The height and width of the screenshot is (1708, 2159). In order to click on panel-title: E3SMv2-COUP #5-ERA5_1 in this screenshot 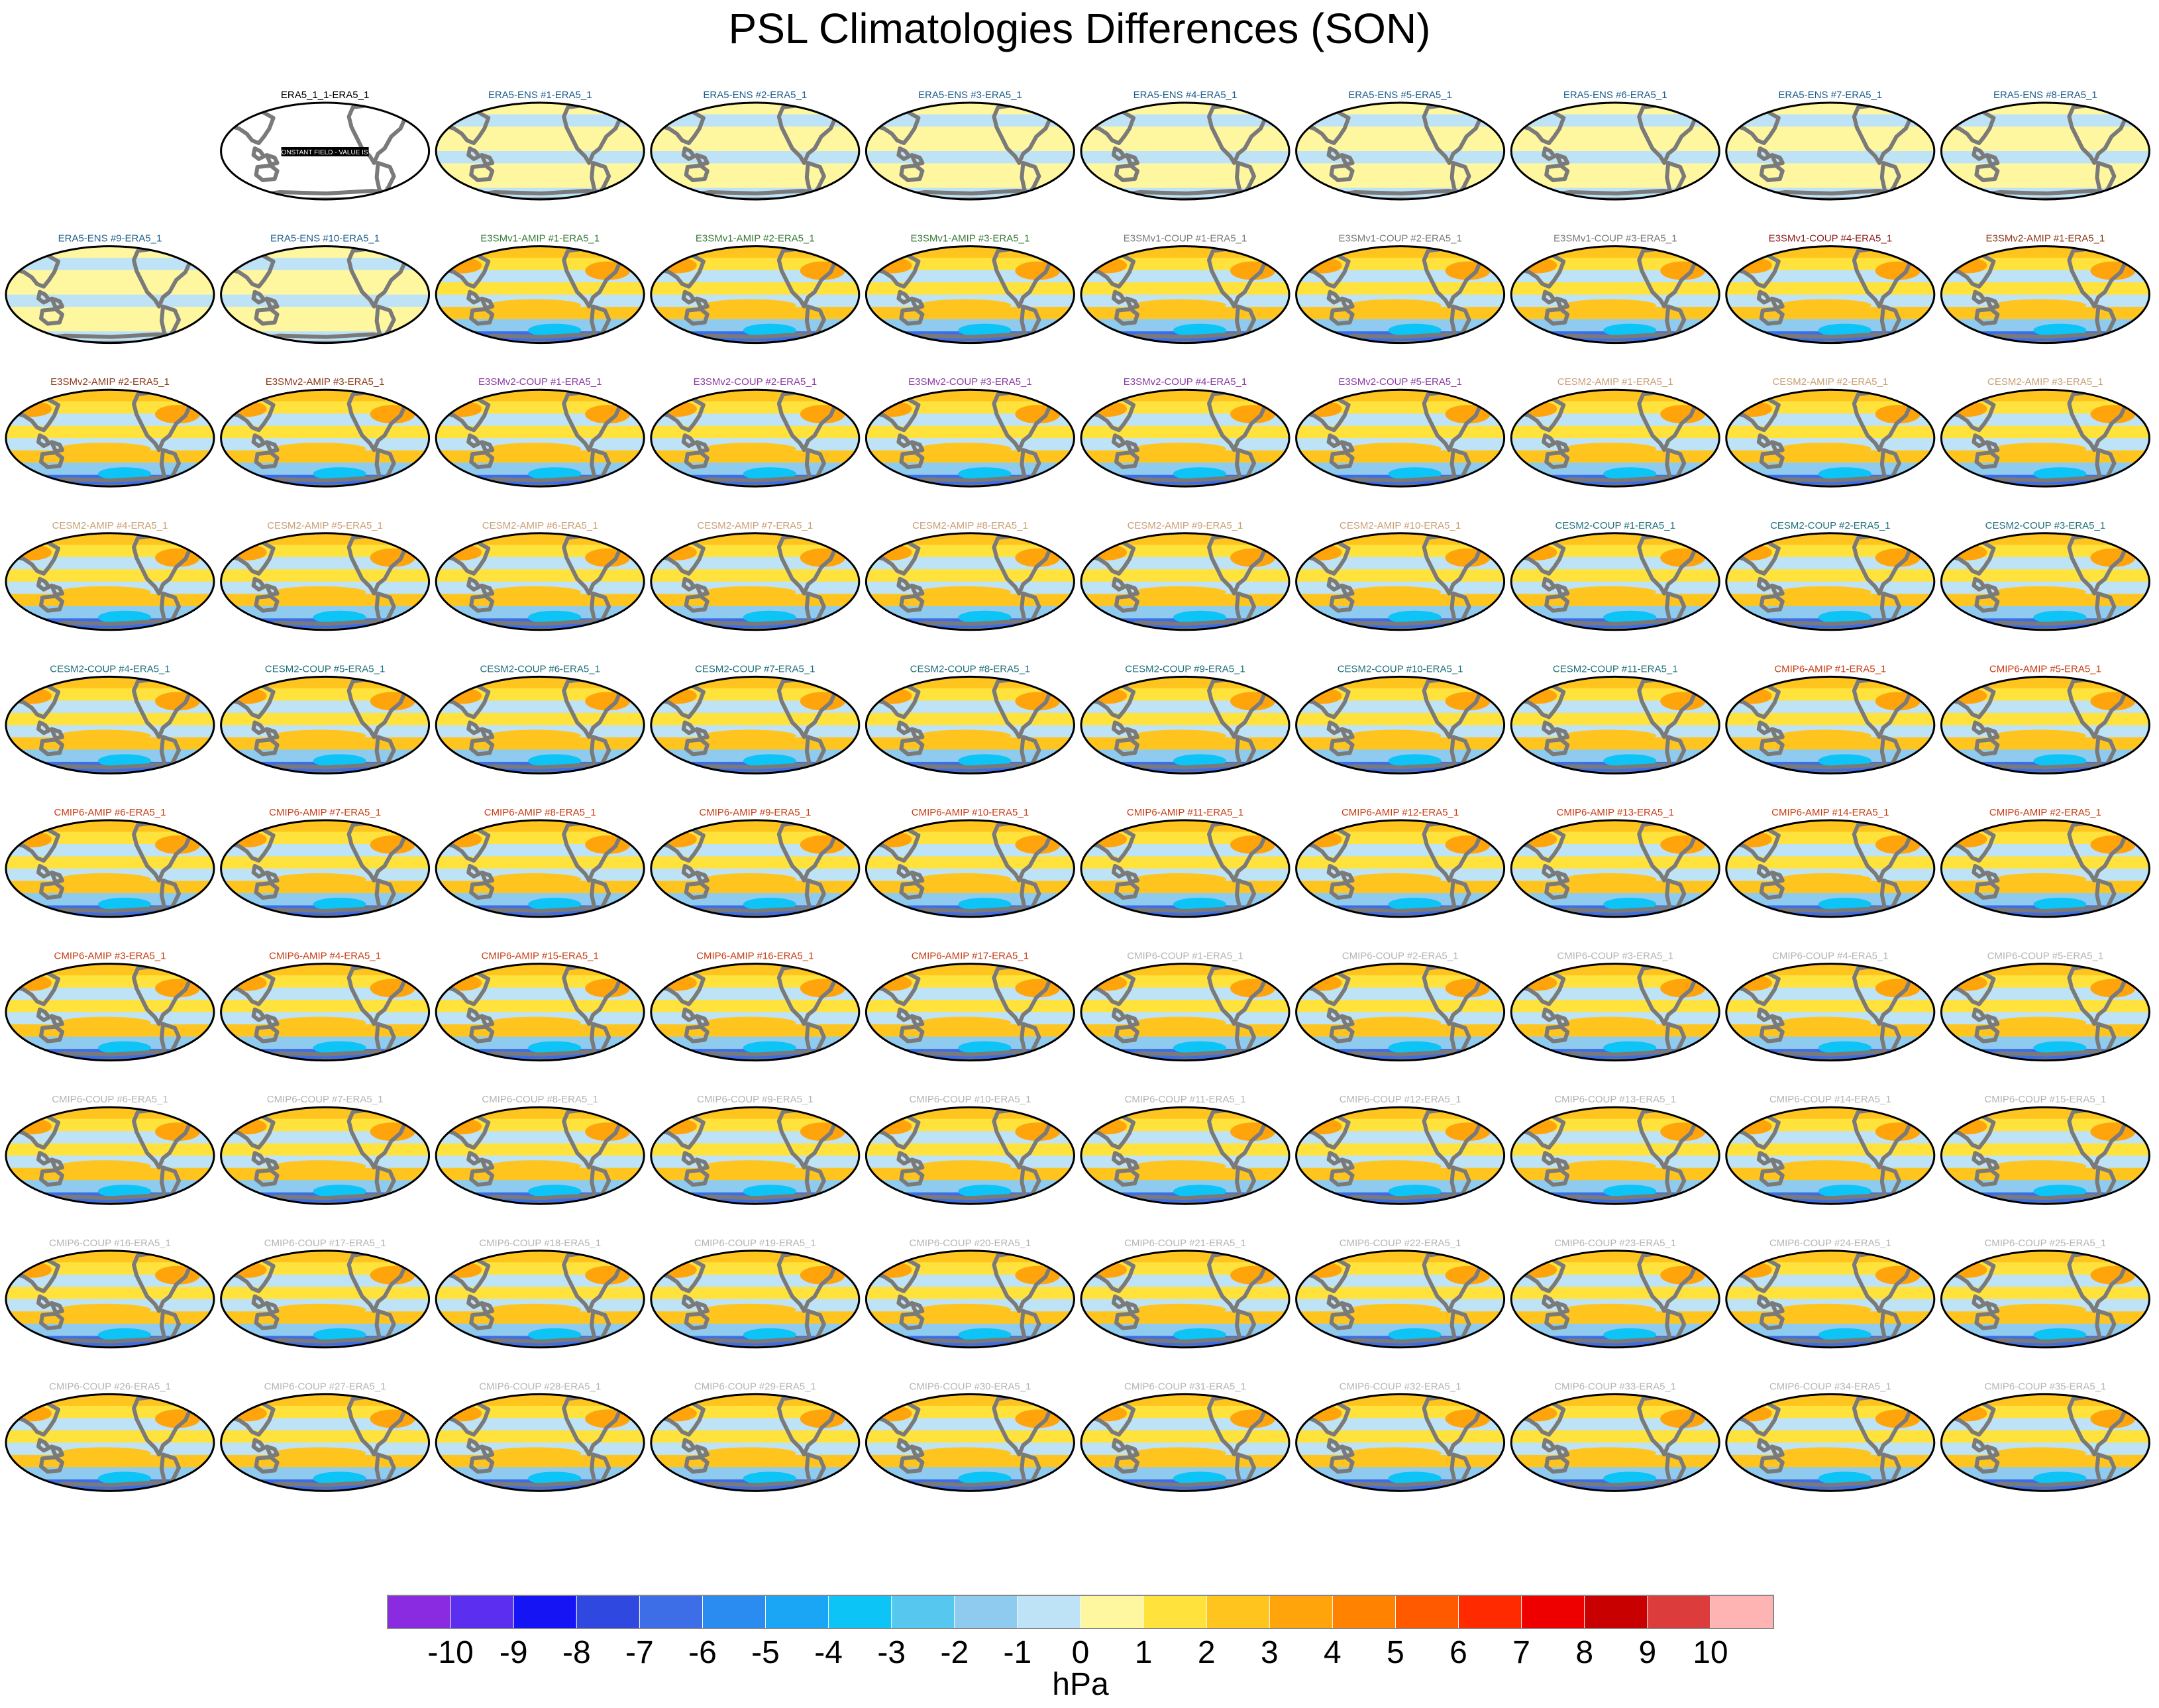, I will do `click(1400, 382)`.